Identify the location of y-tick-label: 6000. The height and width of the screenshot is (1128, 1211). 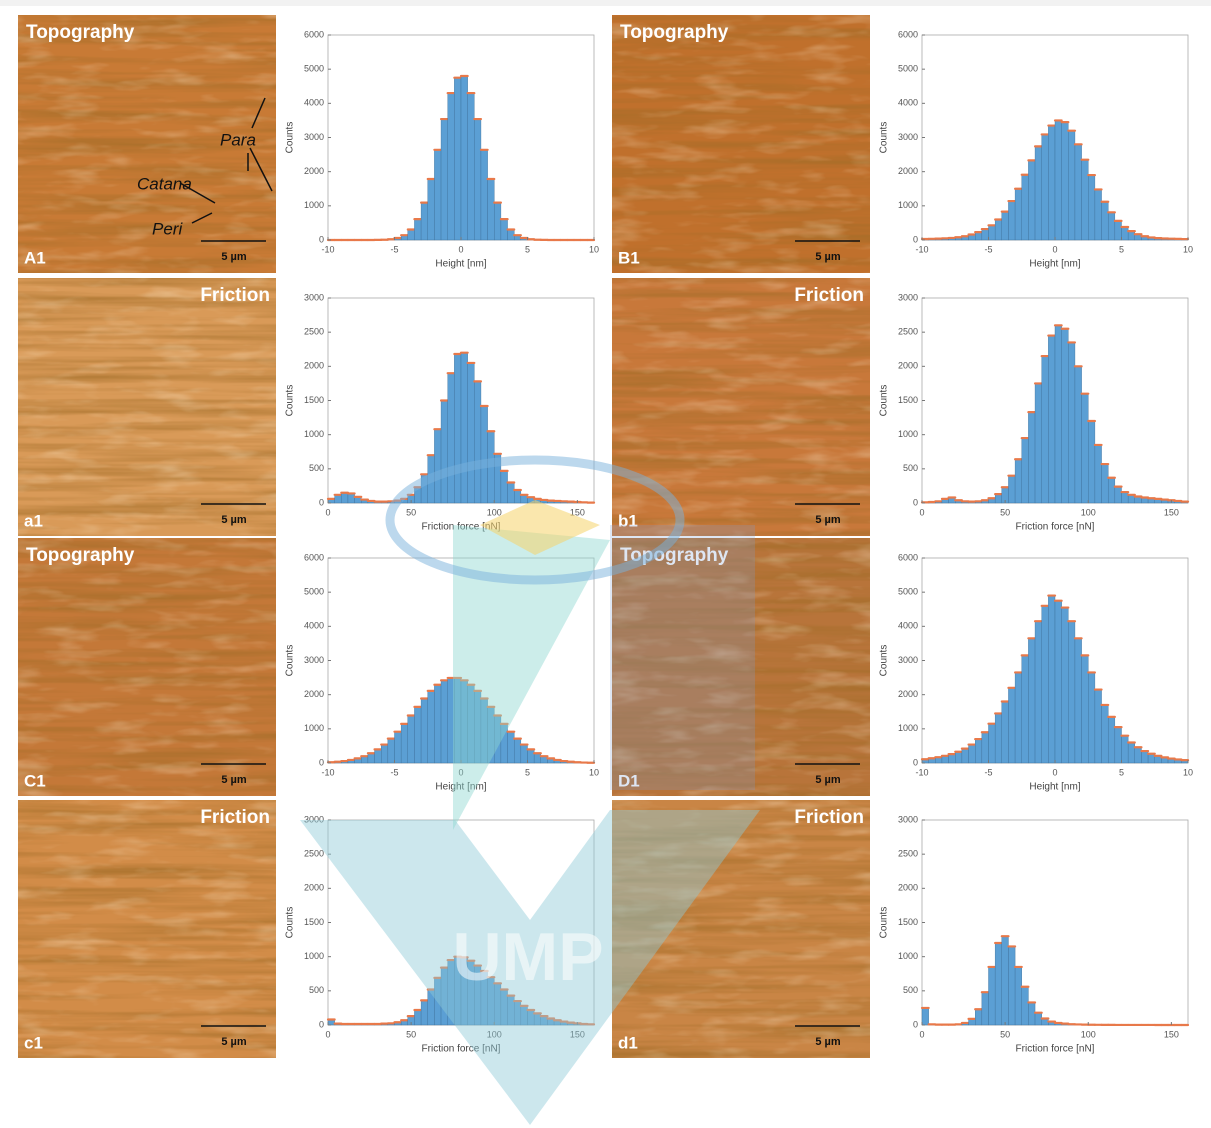
(908, 34).